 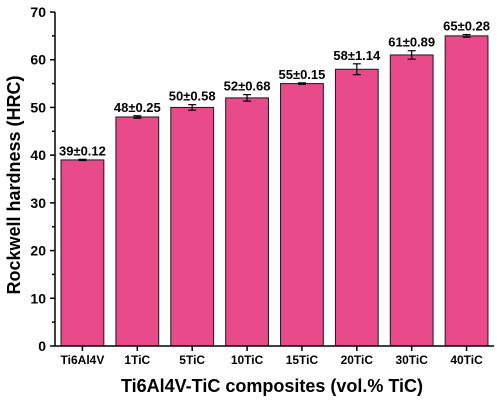 What do you see at coordinates (301, 74) in the screenshot?
I see `data-label-5: 55±0.15` at bounding box center [301, 74].